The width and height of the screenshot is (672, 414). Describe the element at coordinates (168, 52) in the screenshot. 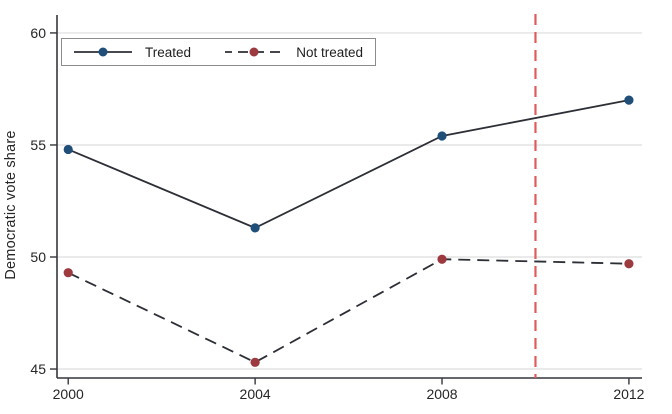

I see `legend-label: Treated` at that location.